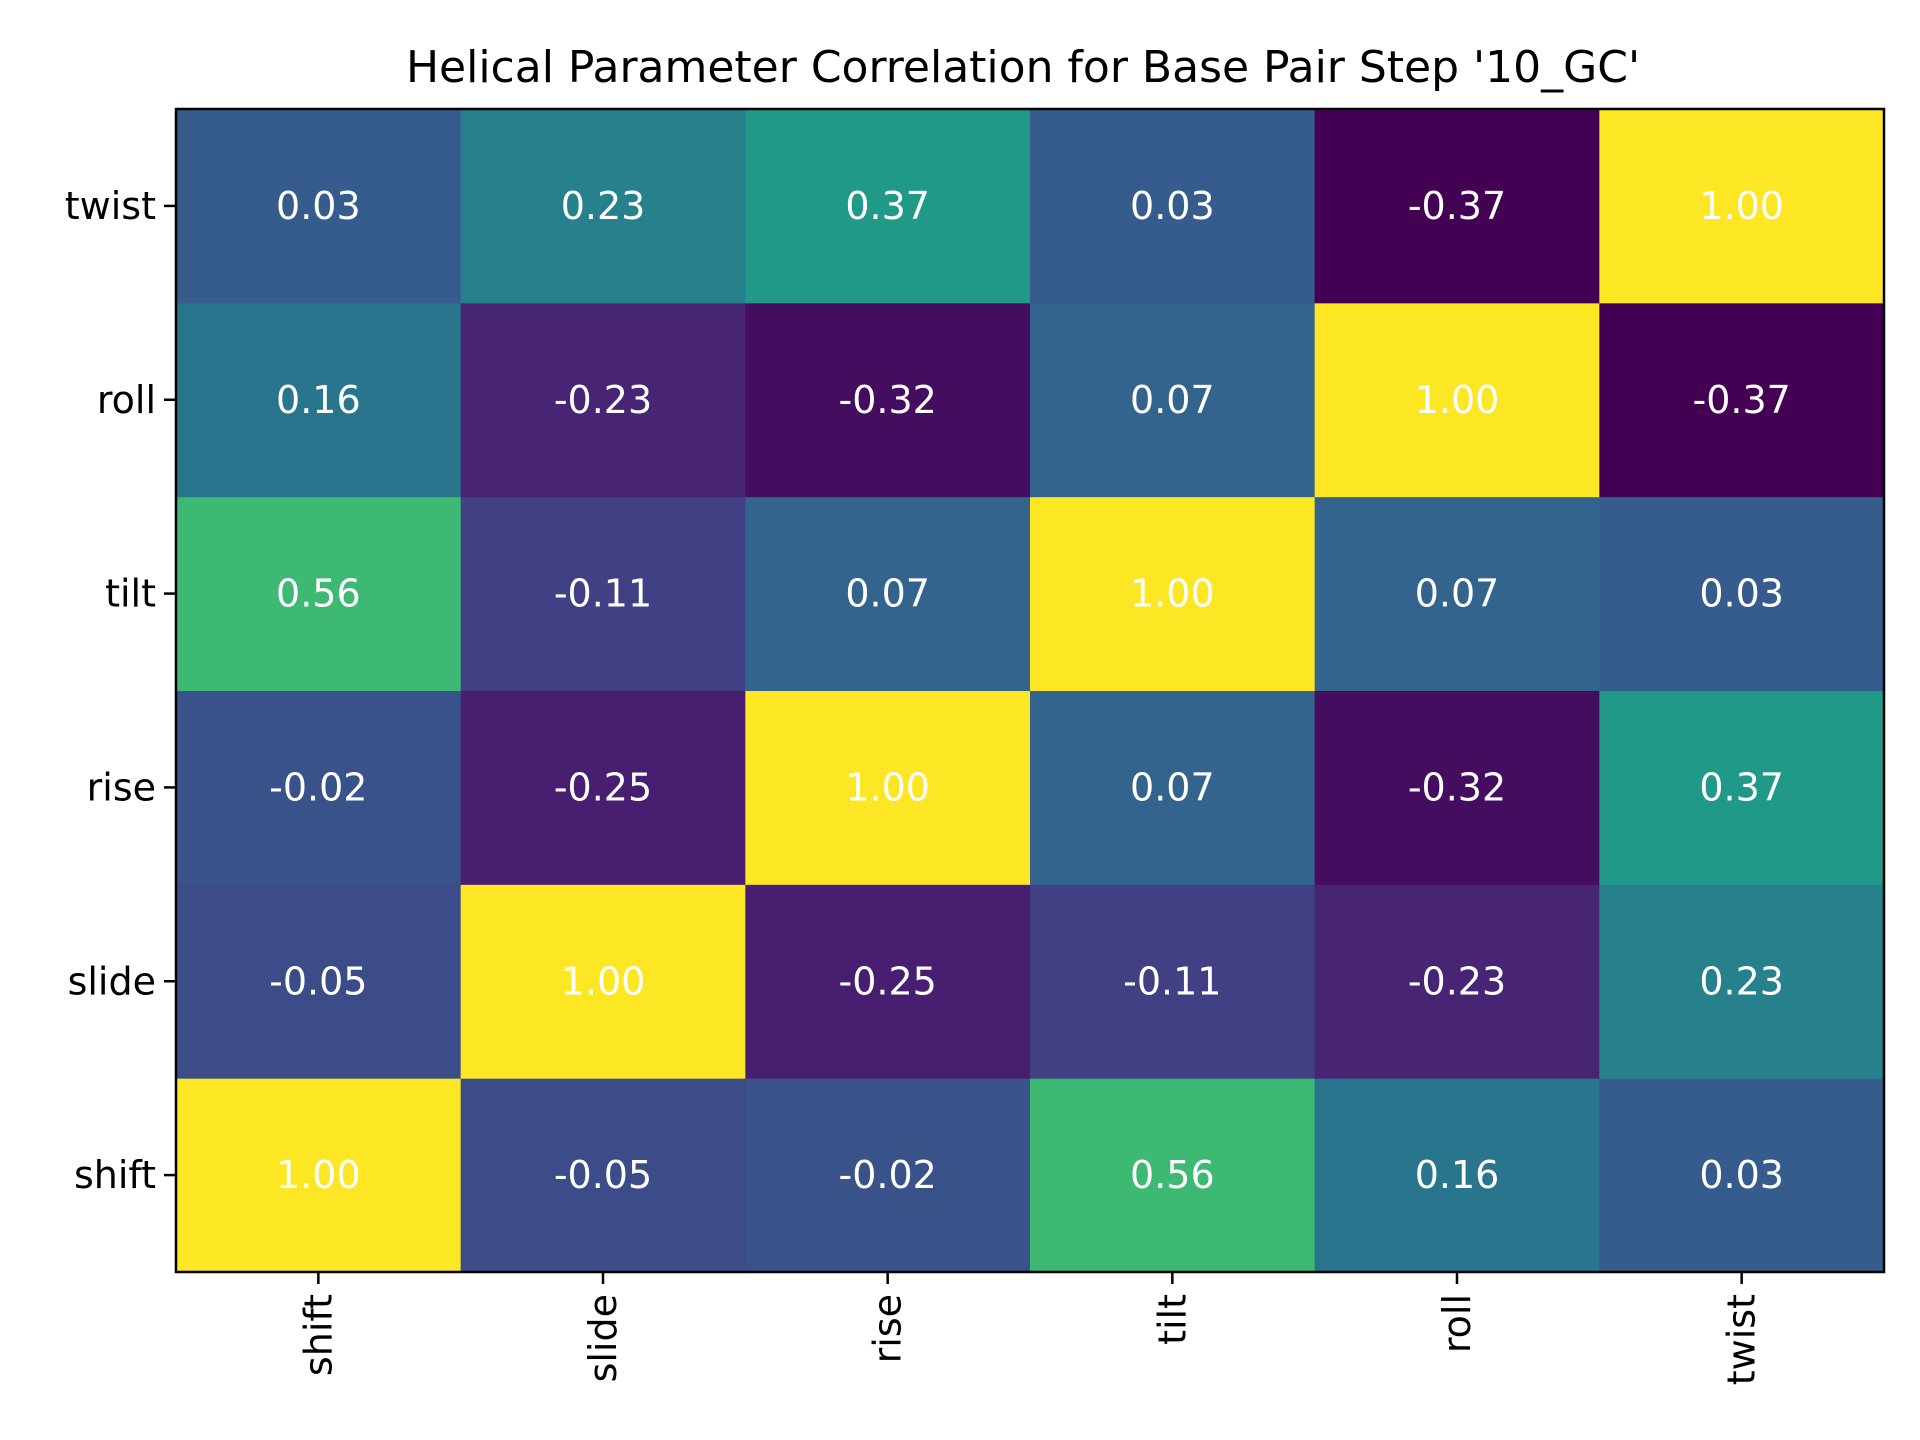 The image size is (1920, 1440). What do you see at coordinates (1742, 1339) in the screenshot?
I see `x-tick-label: twist` at bounding box center [1742, 1339].